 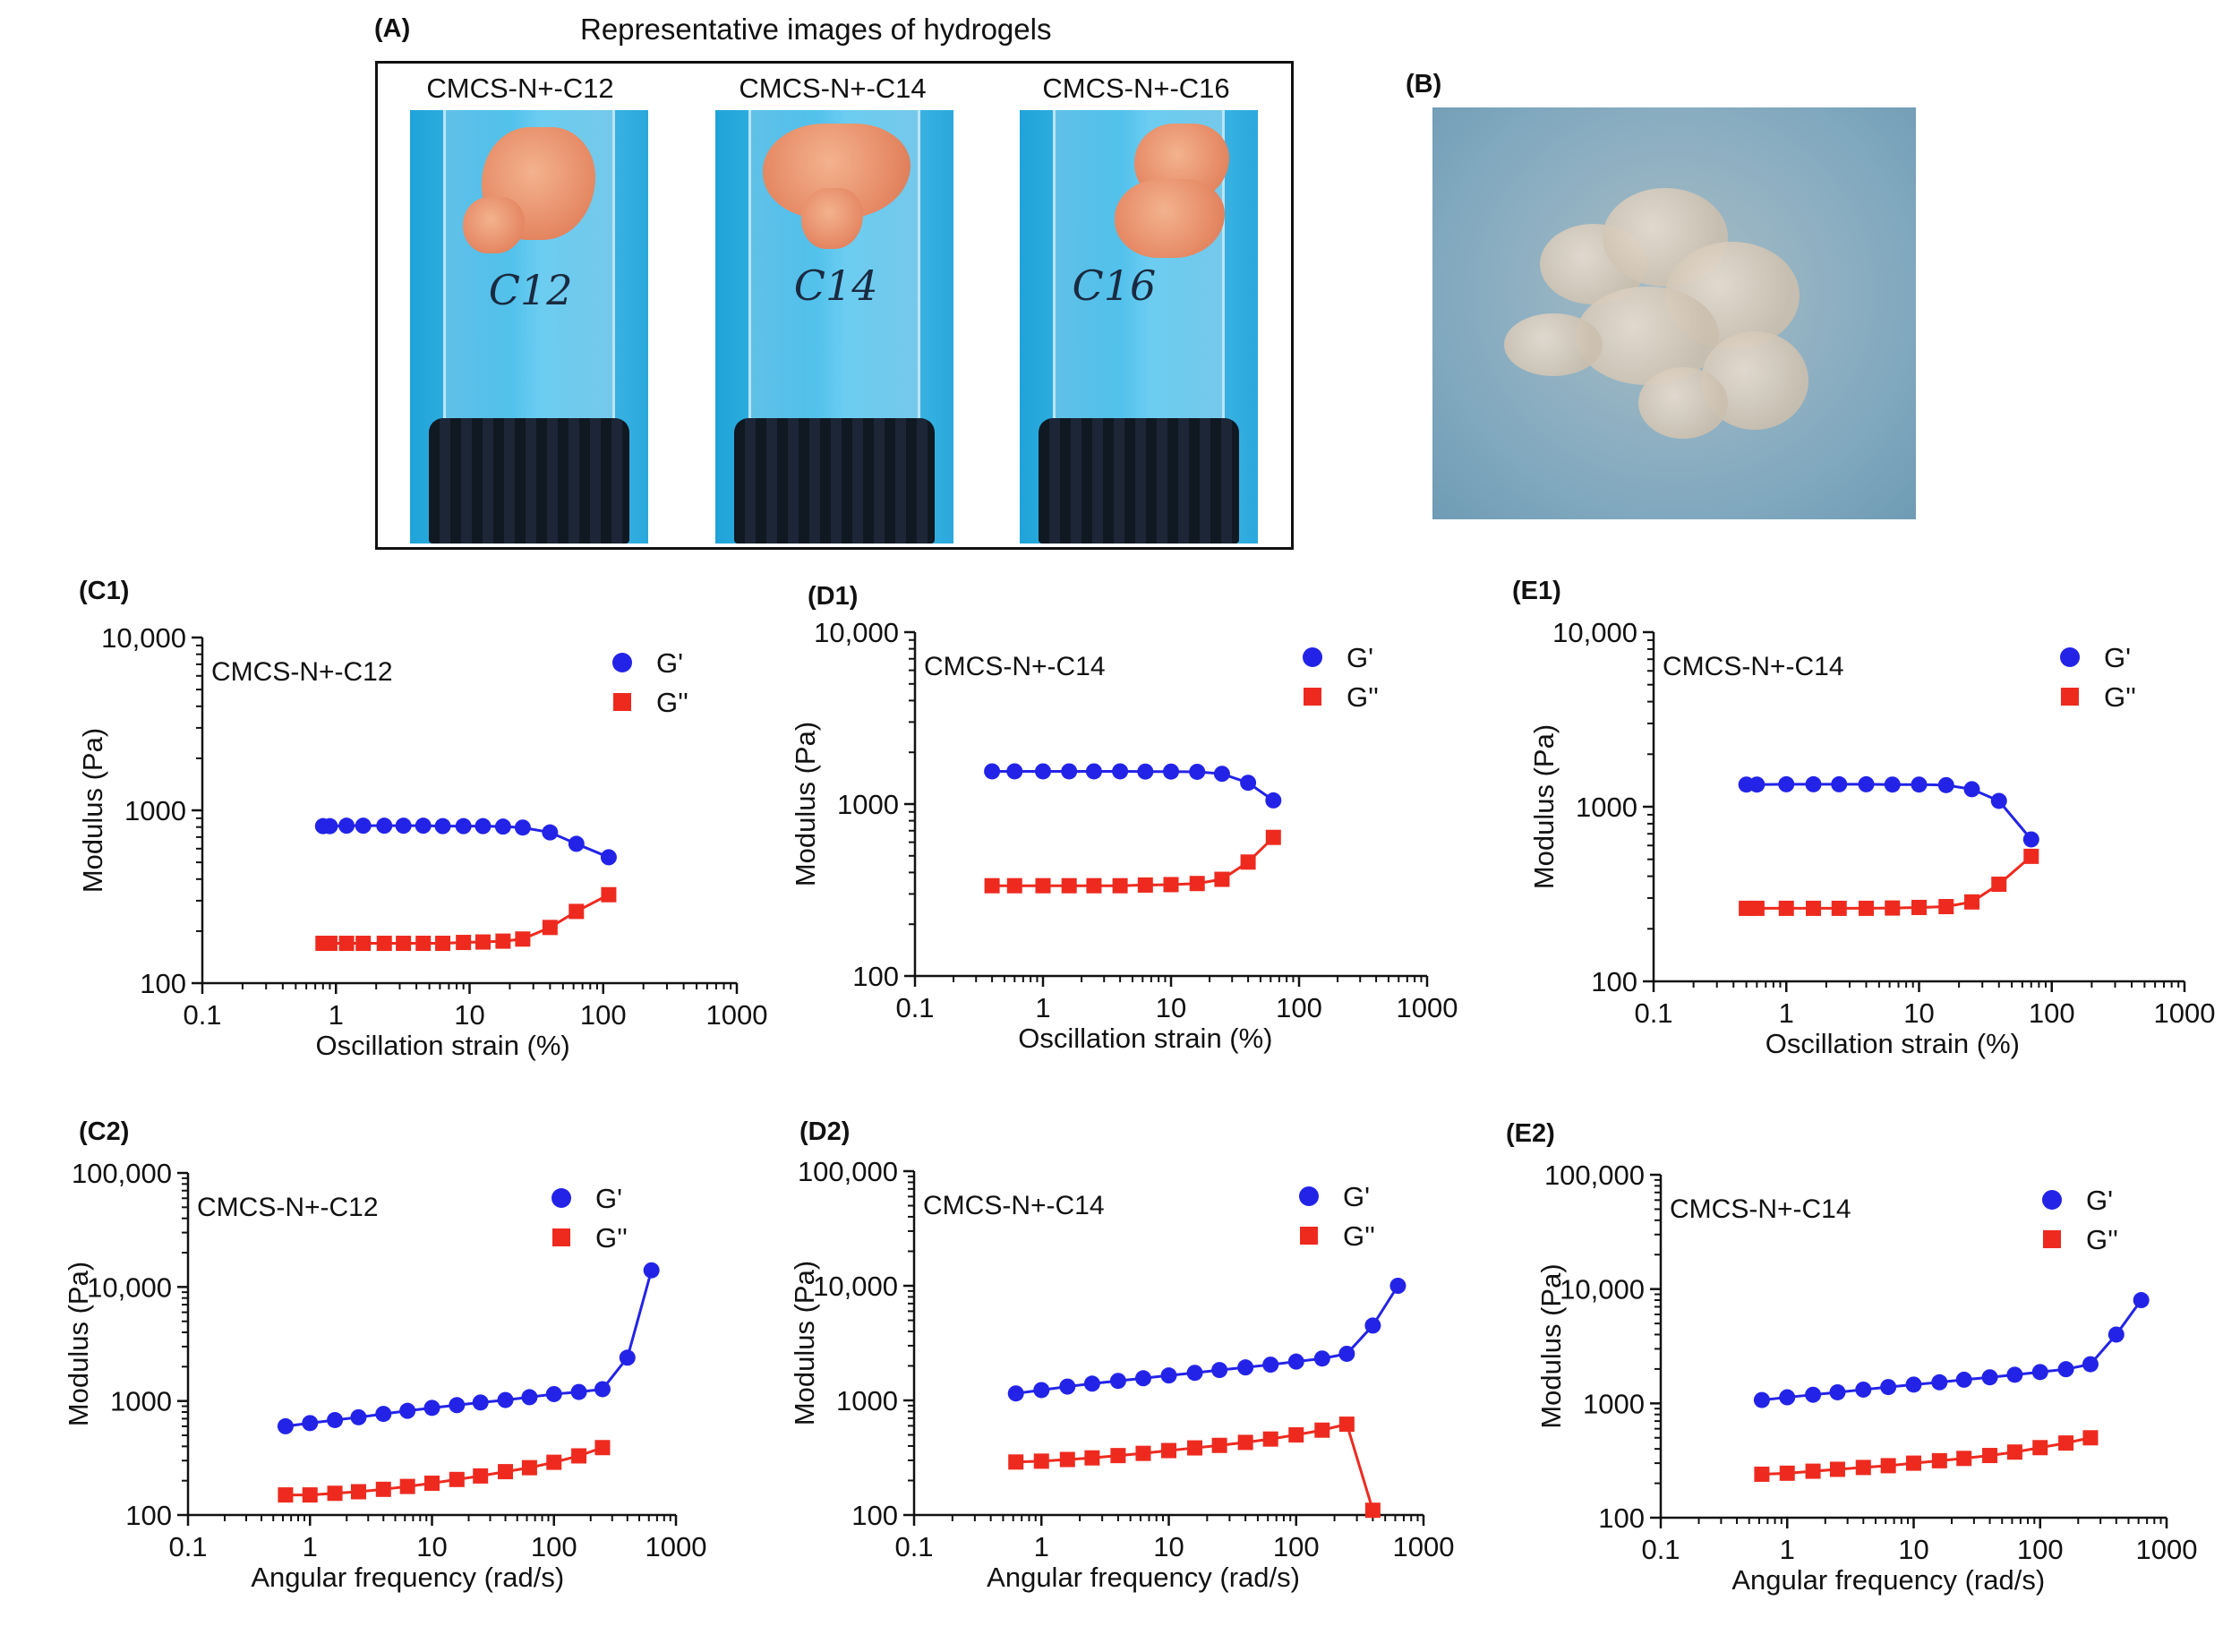 What do you see at coordinates (288, 1207) in the screenshot?
I see `chart-annotation: CMCS-N+-C12` at bounding box center [288, 1207].